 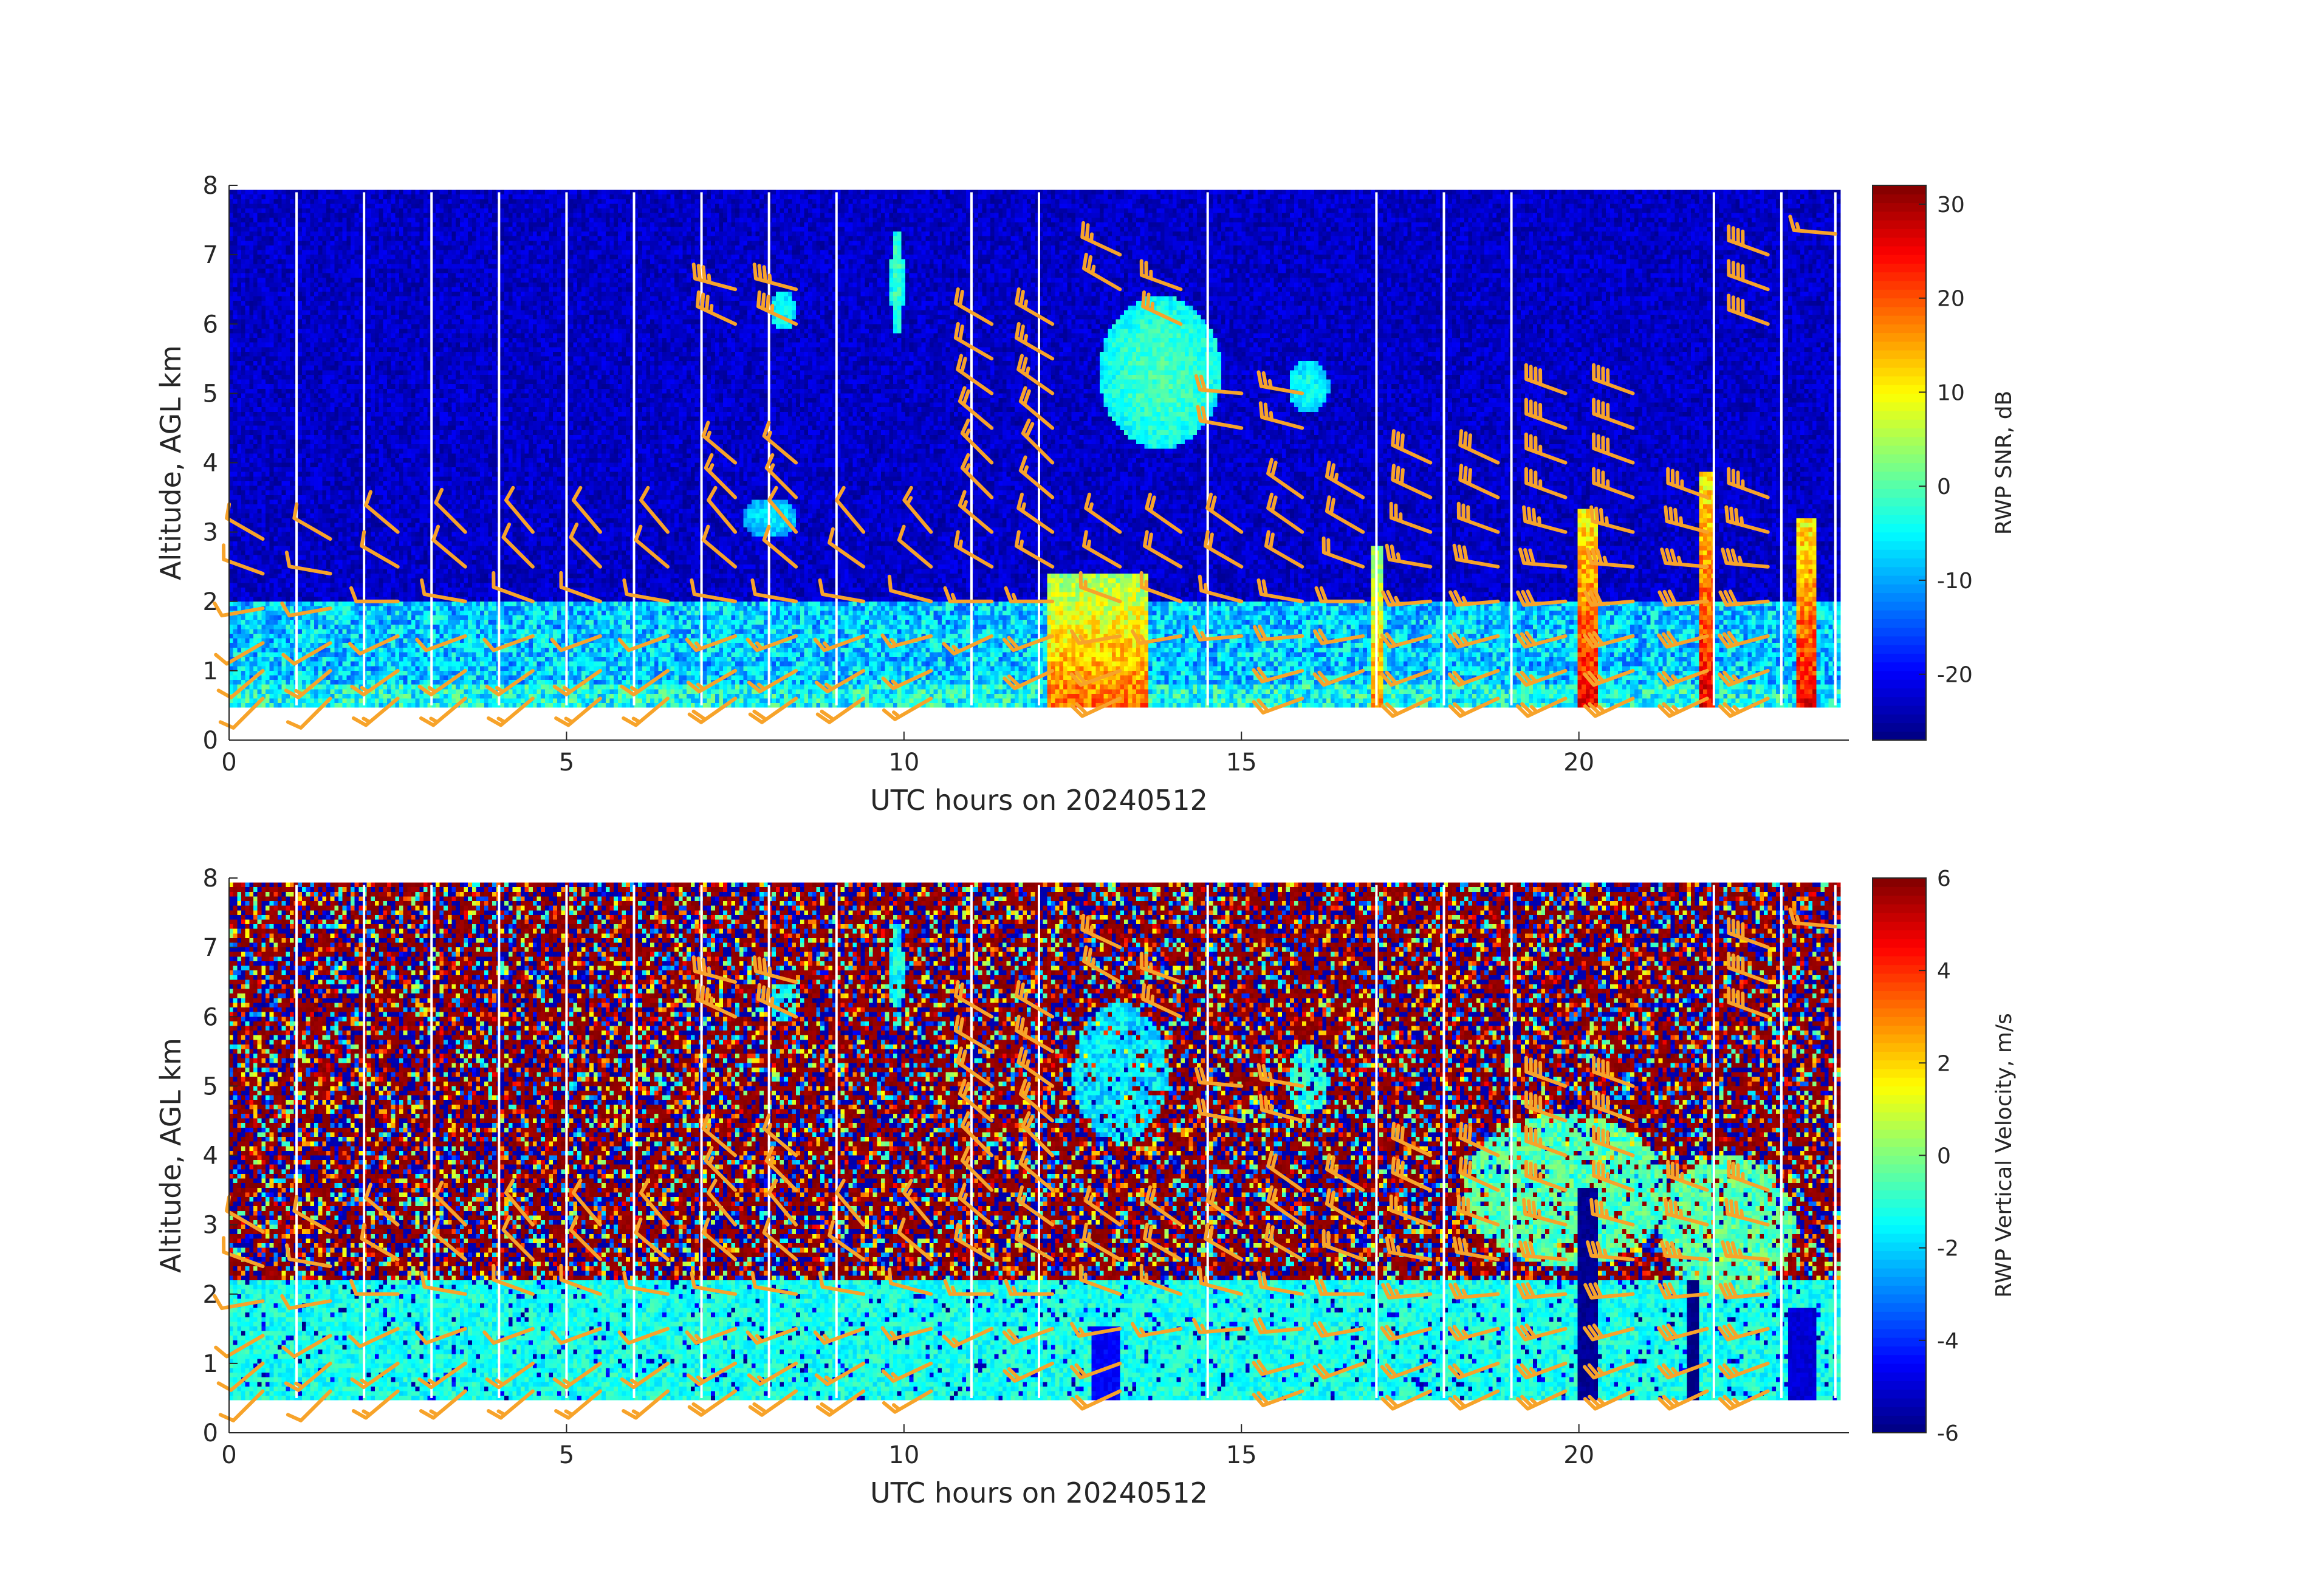 What do you see at coordinates (1578, 1455) in the screenshot?
I see `x-tick-label: 20` at bounding box center [1578, 1455].